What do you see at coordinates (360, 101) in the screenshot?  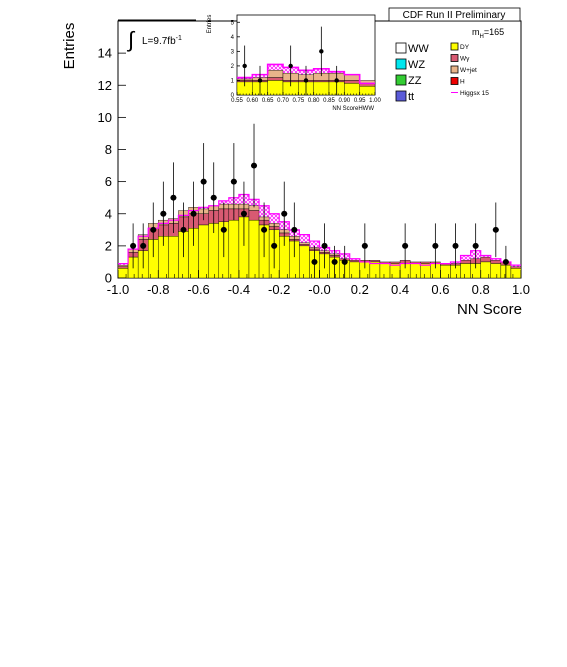 I see `x-tick-label: 0.95` at bounding box center [360, 101].